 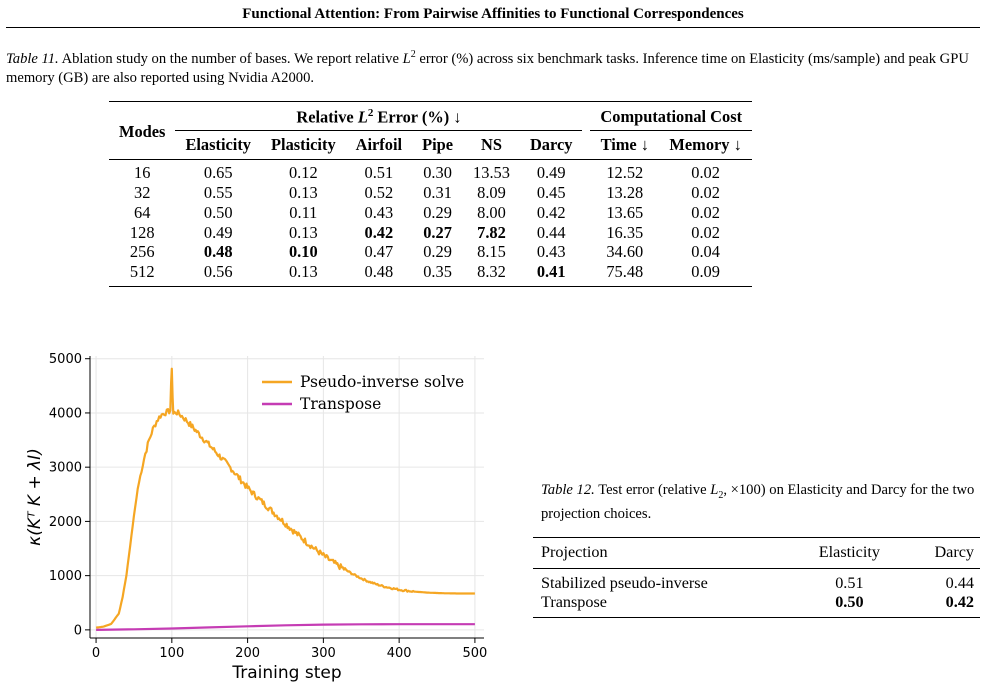 I want to click on table-cell: 0.31, so click(x=437, y=193).